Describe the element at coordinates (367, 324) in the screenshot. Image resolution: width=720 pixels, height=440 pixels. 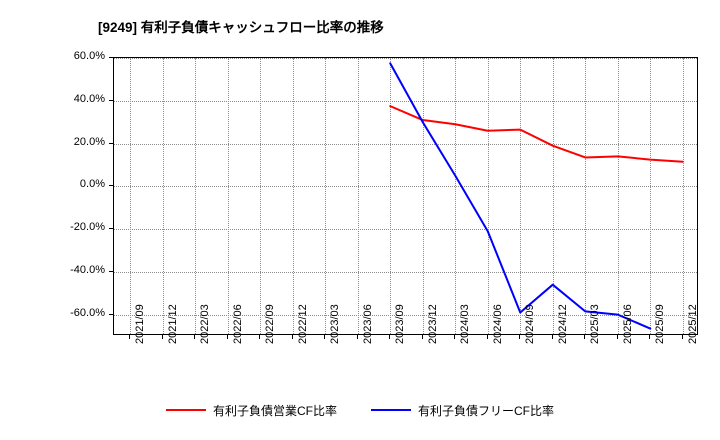
I see `x-axis-tick-label: 2023/06` at that location.